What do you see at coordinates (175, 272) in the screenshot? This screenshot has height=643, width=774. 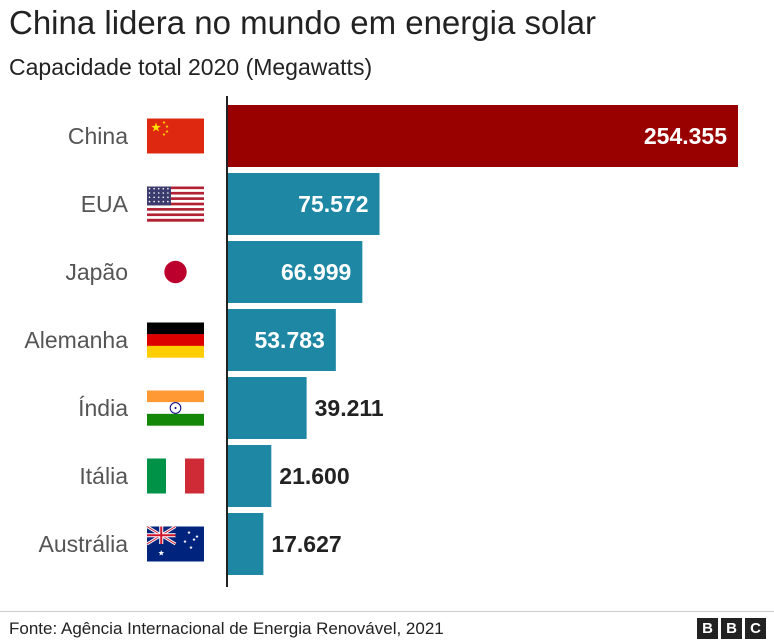 I see `japan-flag-icon` at bounding box center [175, 272].